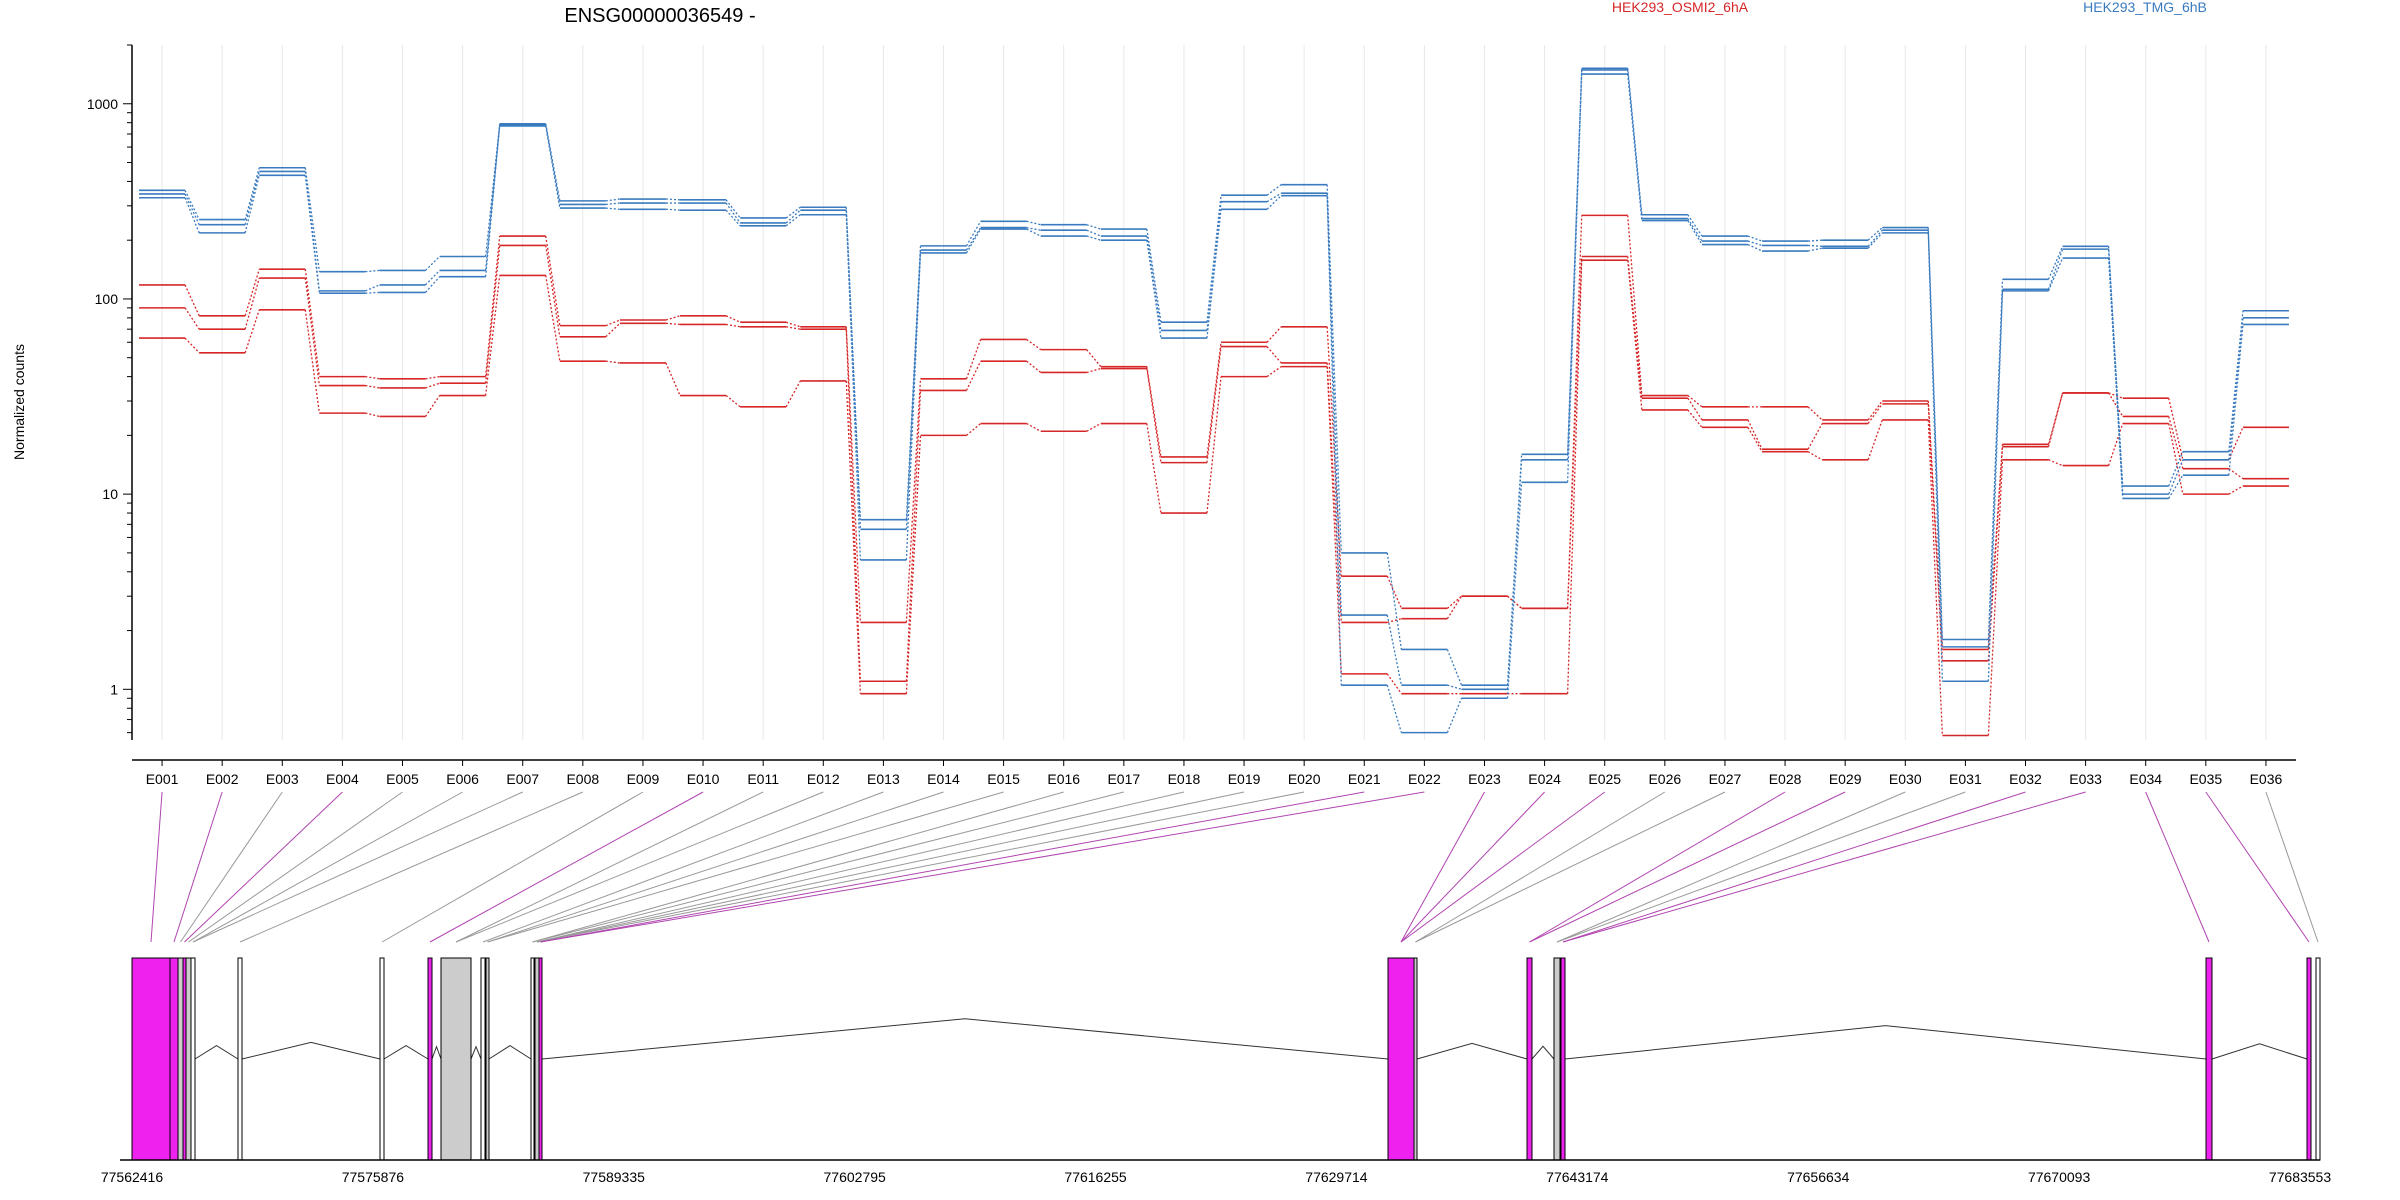  Describe the element at coordinates (1845, 779) in the screenshot. I see `x-tick-label: E029` at that location.